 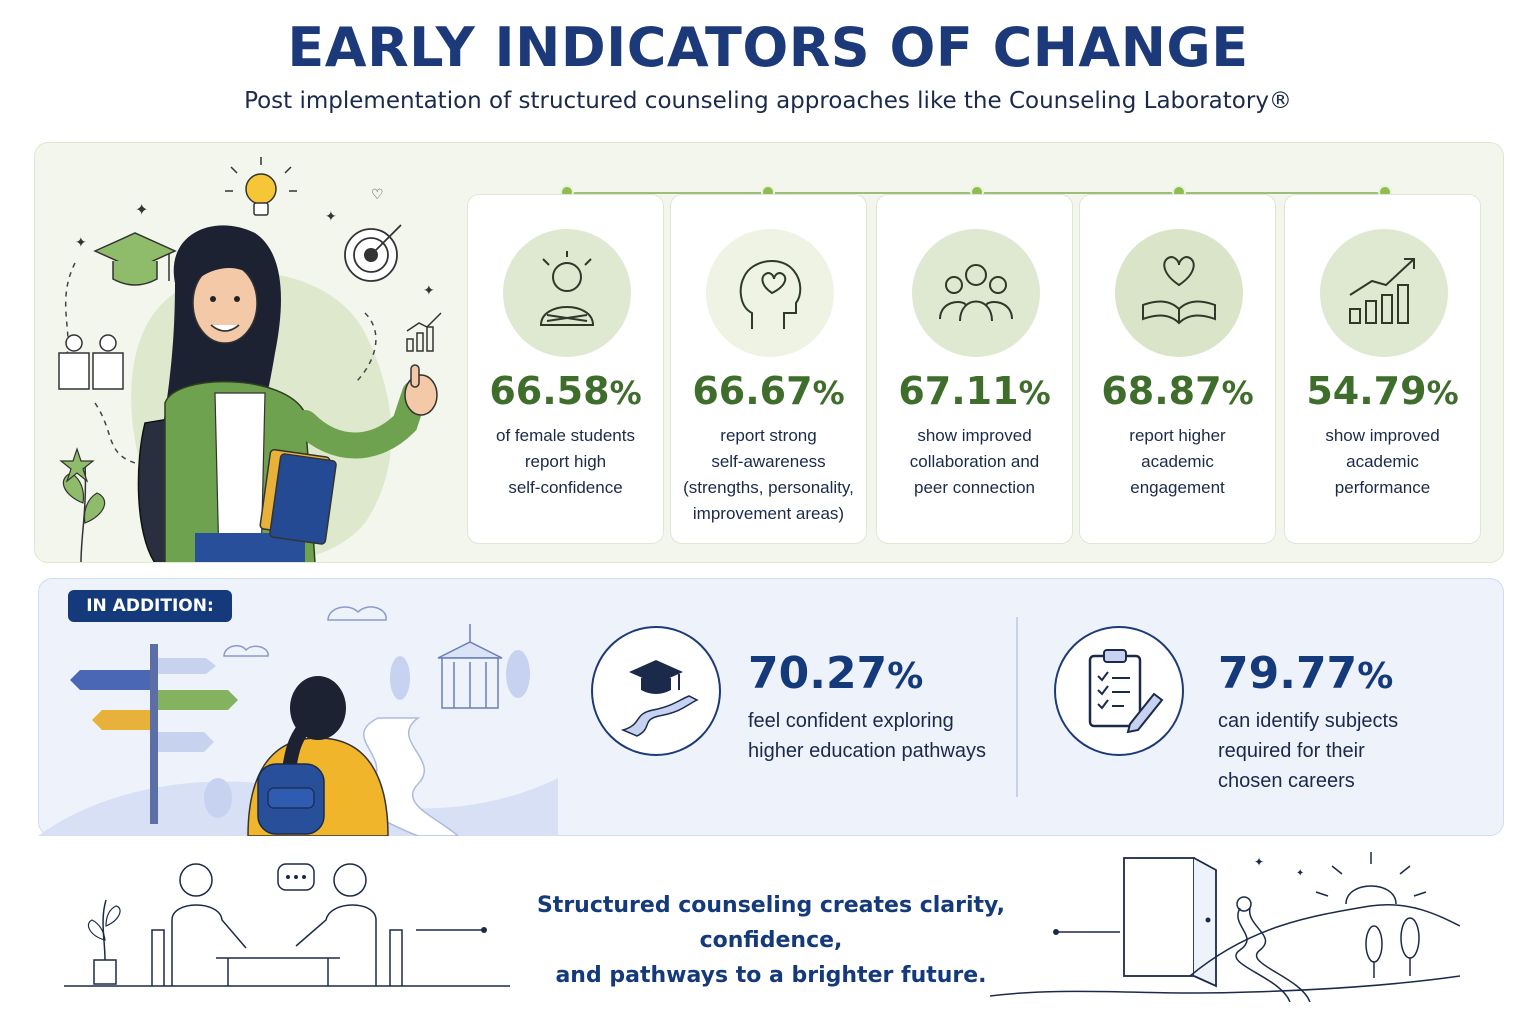 What do you see at coordinates (1119, 691) in the screenshot?
I see `clipboard-checklist-icon` at bounding box center [1119, 691].